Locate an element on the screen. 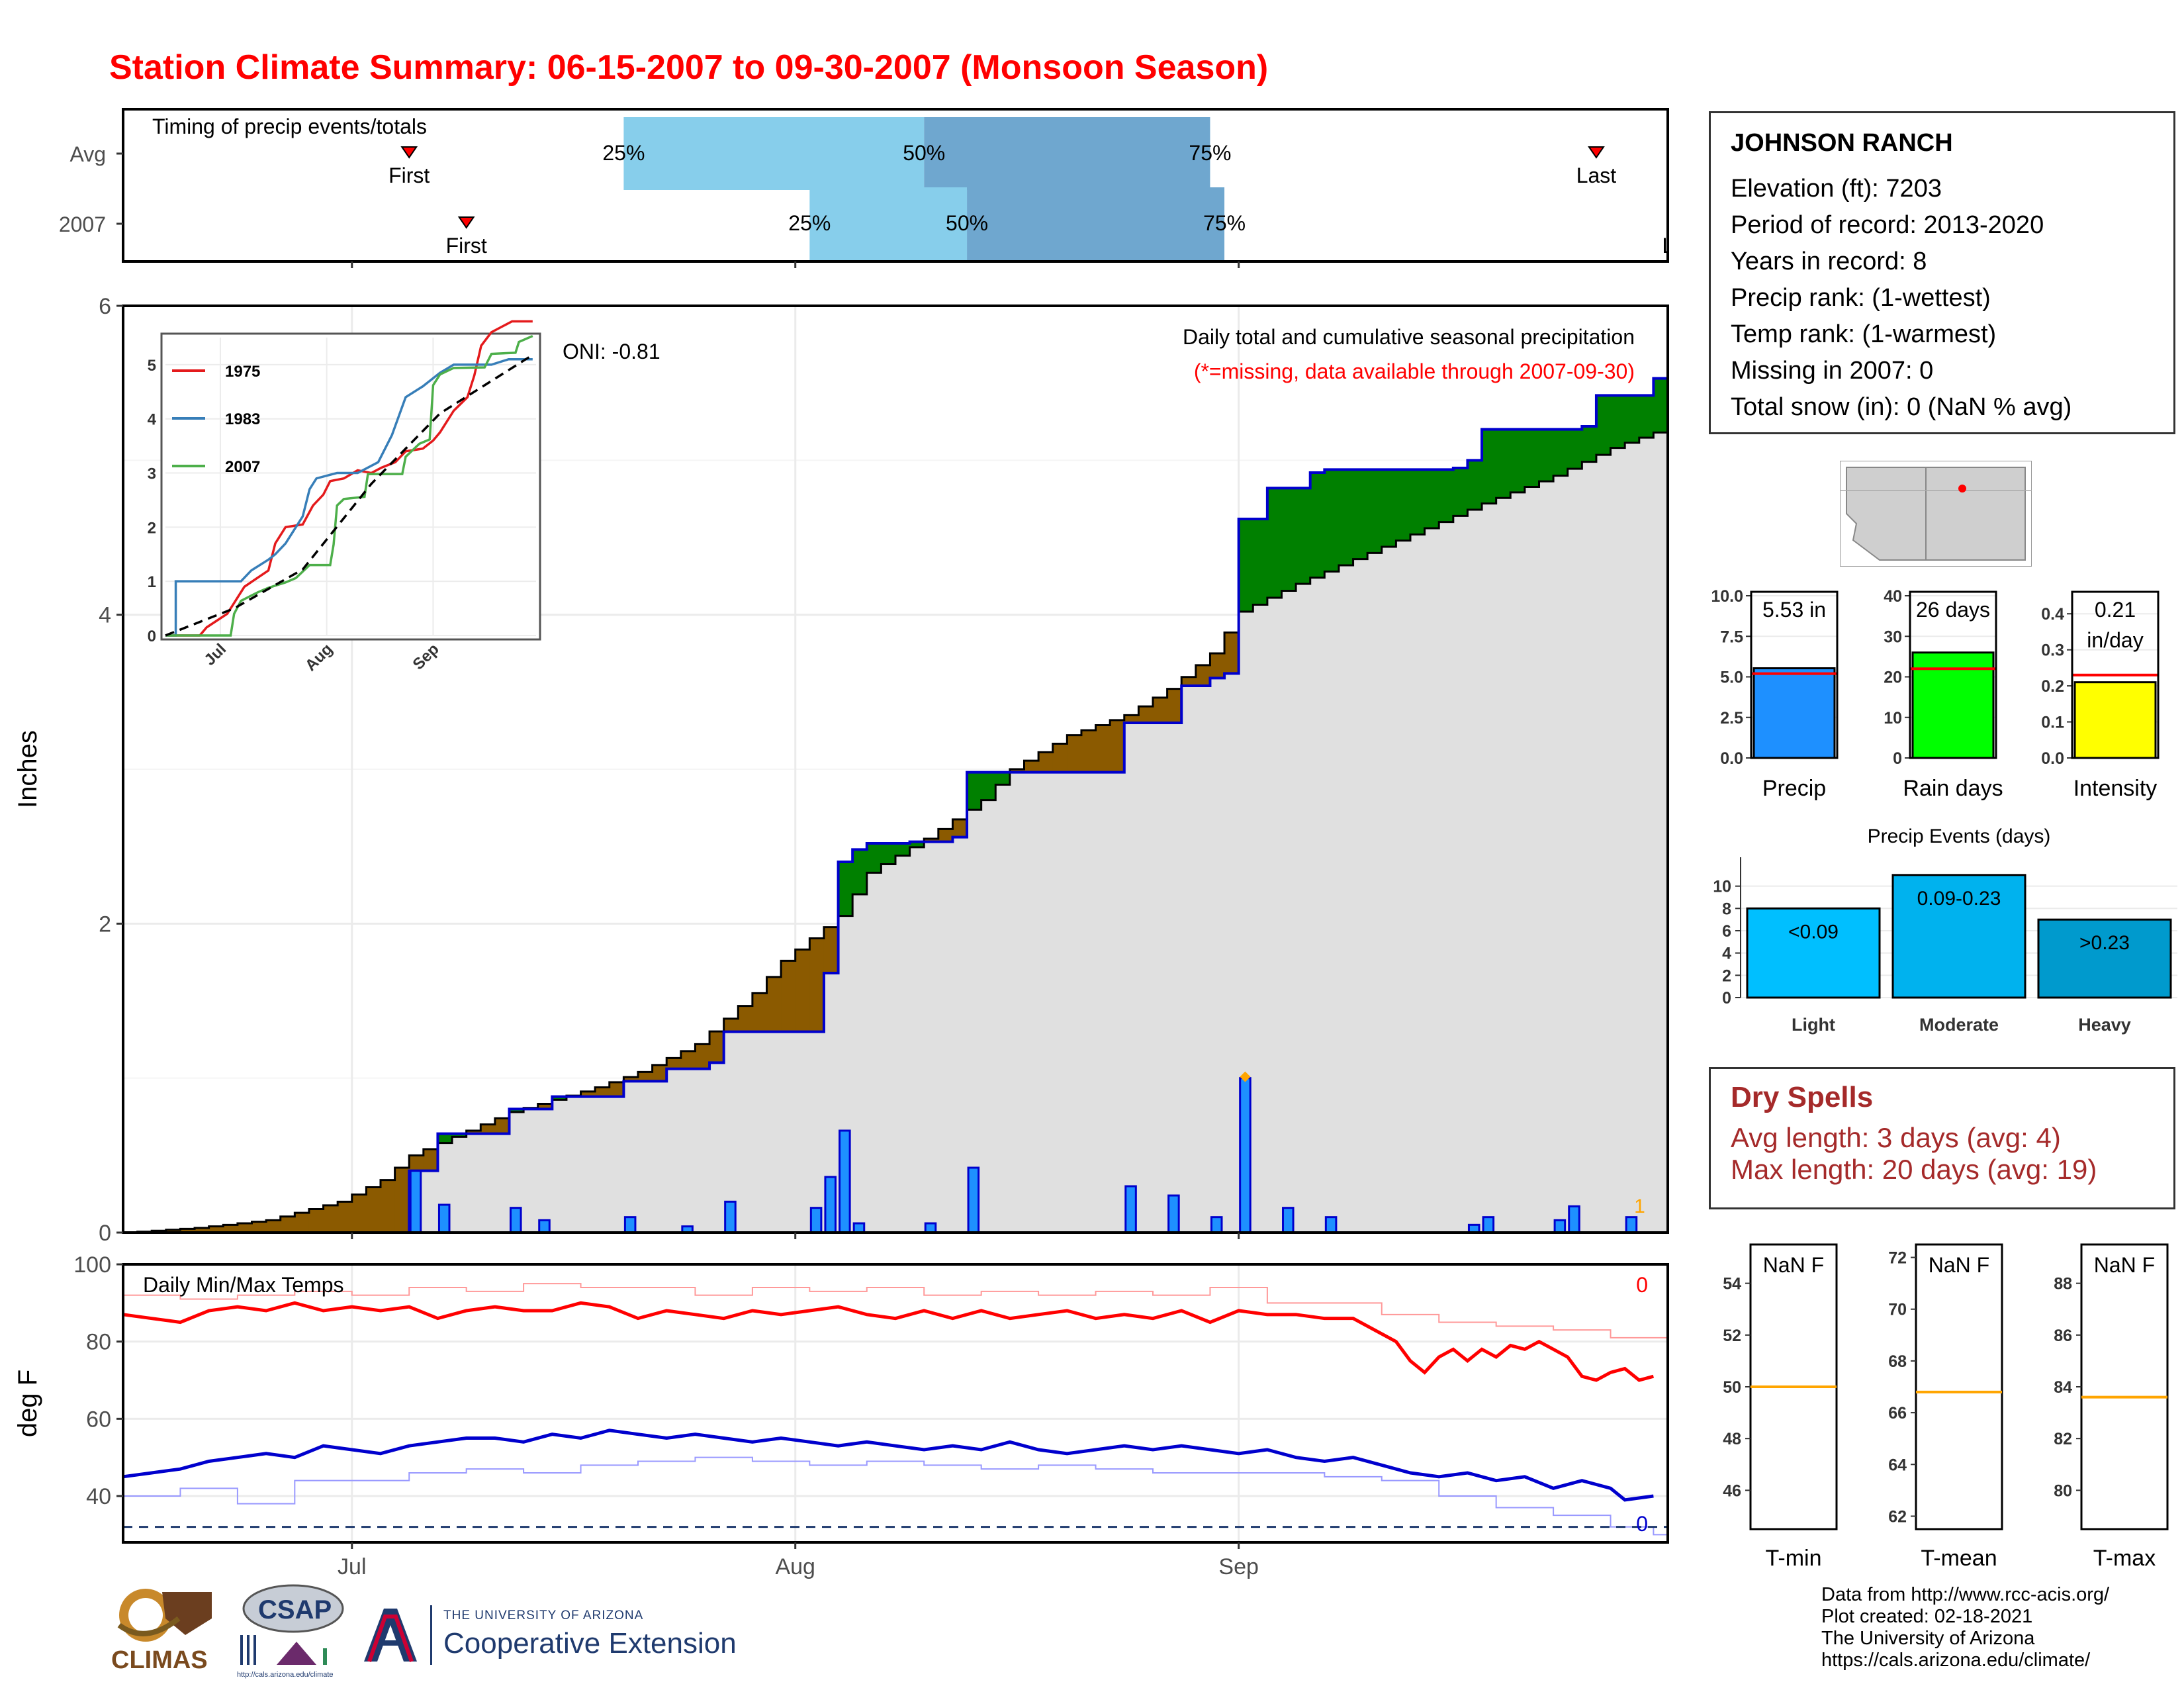 Image resolution: width=2184 pixels, height=1688 pixels. events-bar-label: 0.09-0.23 is located at coordinates (1959, 899).